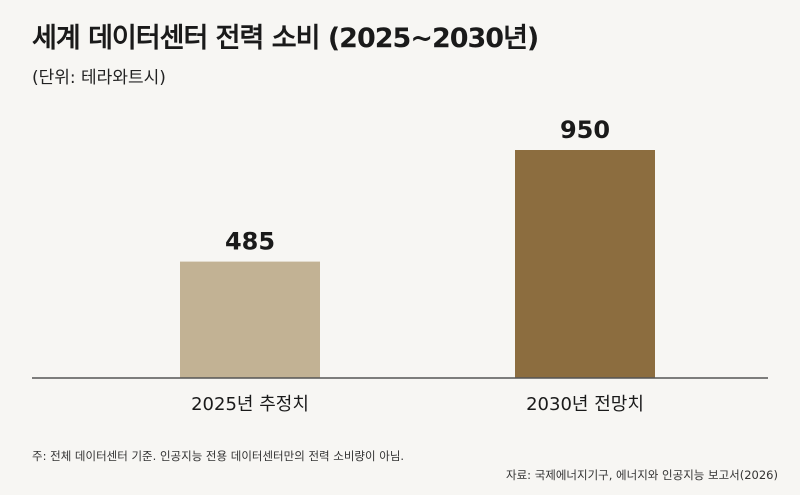  I want to click on chart-title: 세계 데이터센터 전력 소비 (2025~2030년), so click(285, 38).